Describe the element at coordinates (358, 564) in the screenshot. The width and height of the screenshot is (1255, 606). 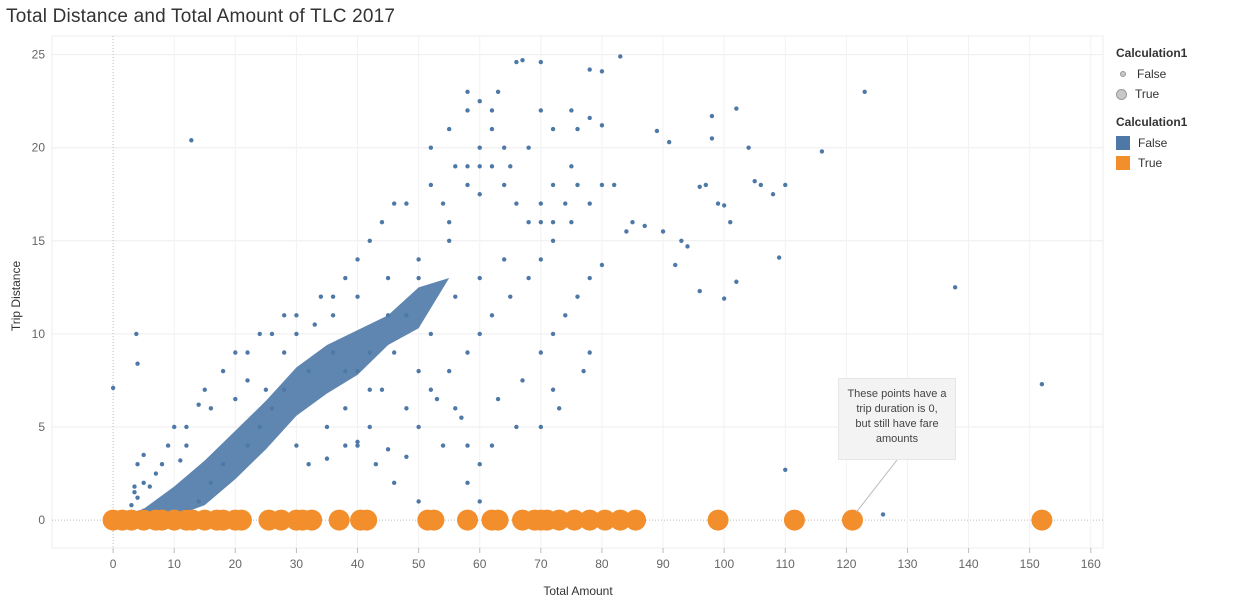
I see `x-tick-label: 40` at that location.